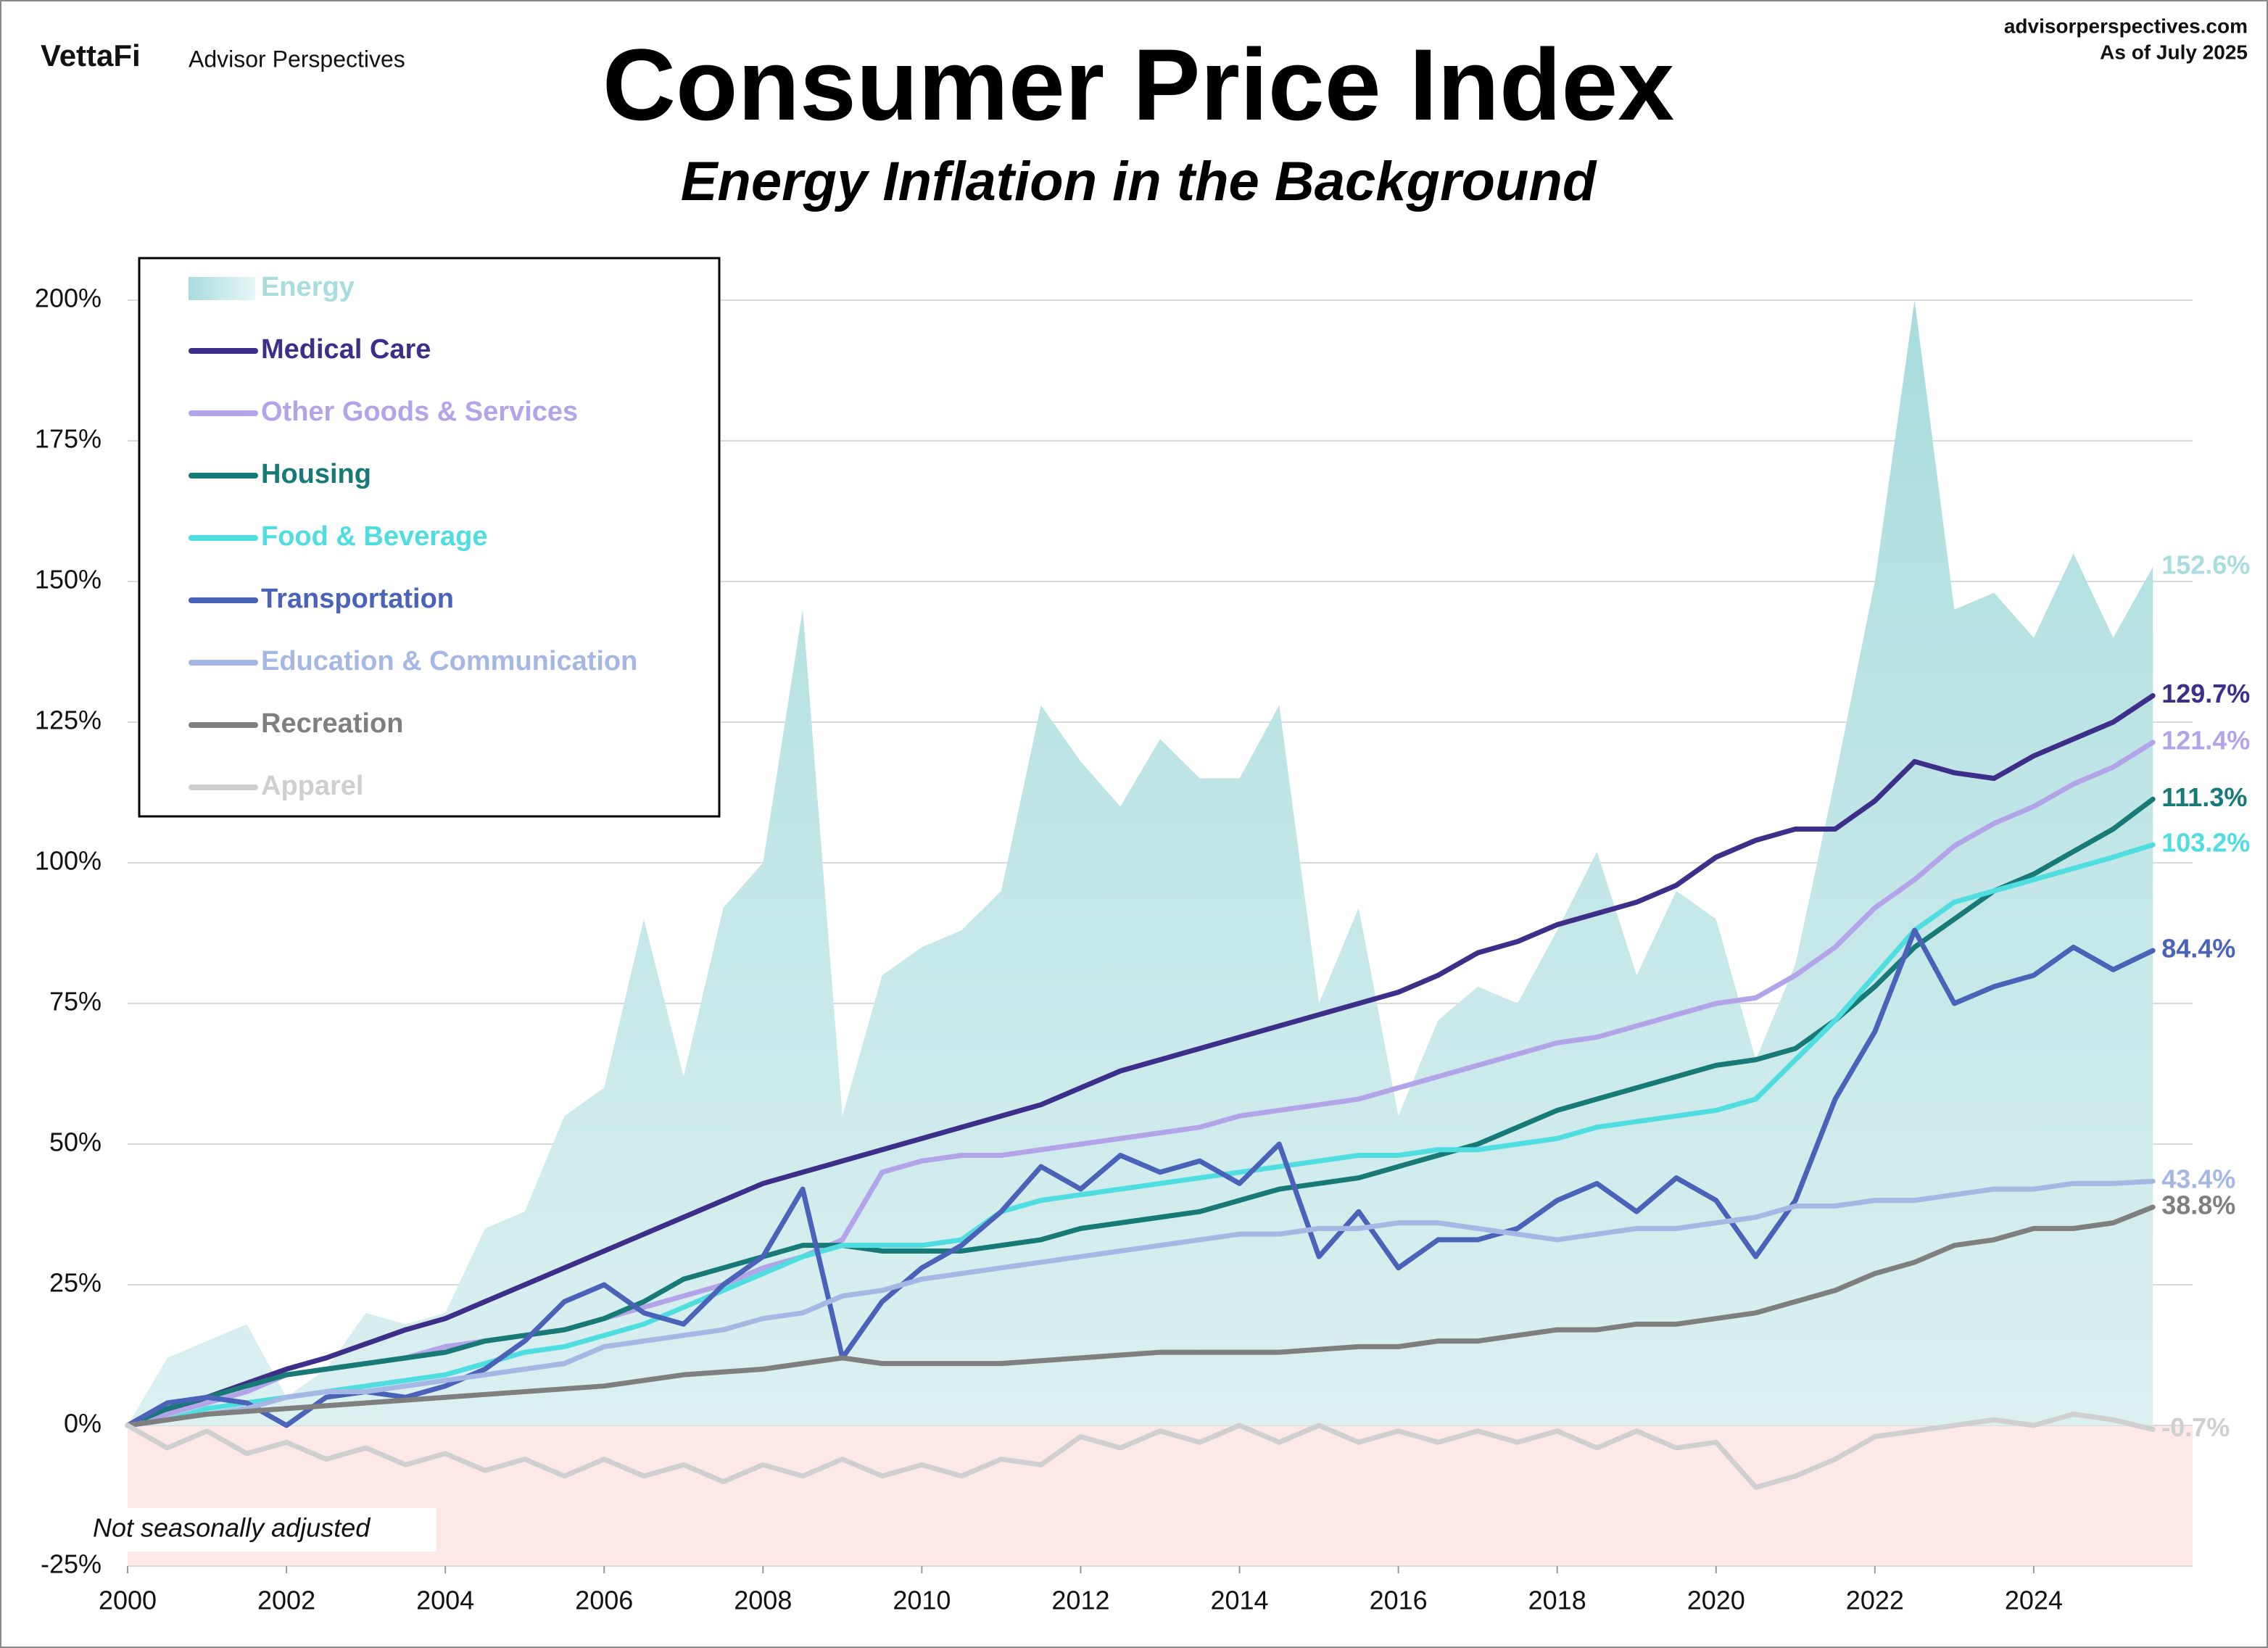 The image size is (2268, 1648). Describe the element at coordinates (1138, 84) in the screenshot. I see `chart-title: Consumer Price Index` at that location.